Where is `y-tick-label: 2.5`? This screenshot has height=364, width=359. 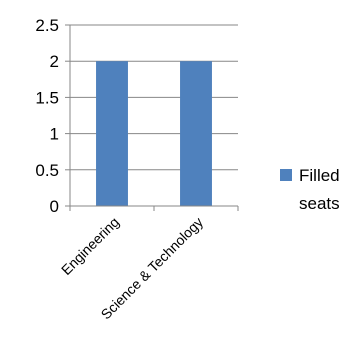
y-tick-label: 2.5 is located at coordinates (47, 25).